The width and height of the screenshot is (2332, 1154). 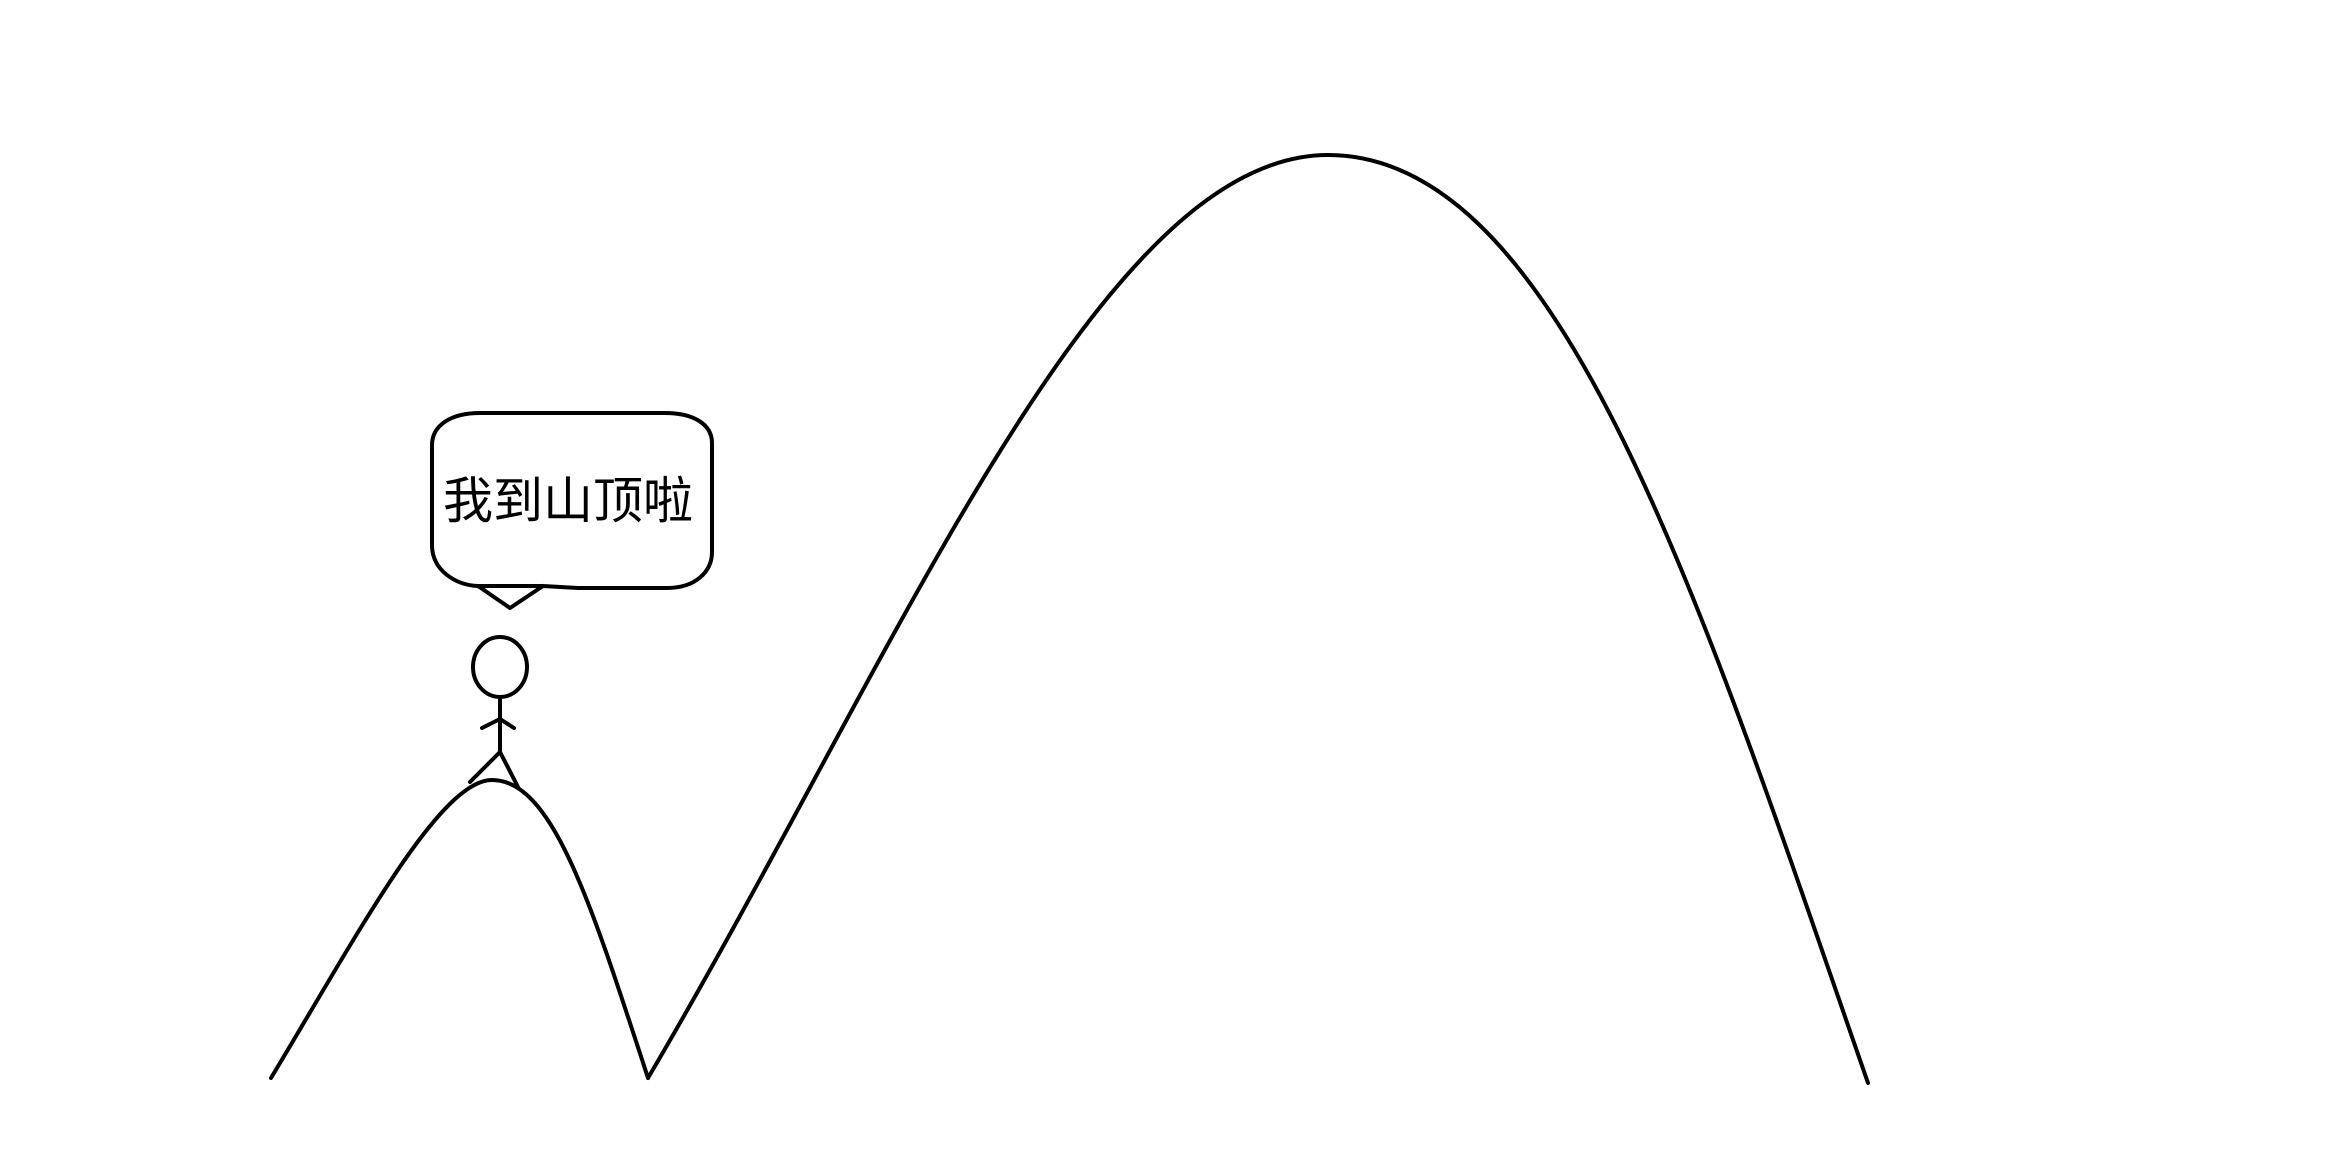 I want to click on figure-head, so click(x=500, y=667).